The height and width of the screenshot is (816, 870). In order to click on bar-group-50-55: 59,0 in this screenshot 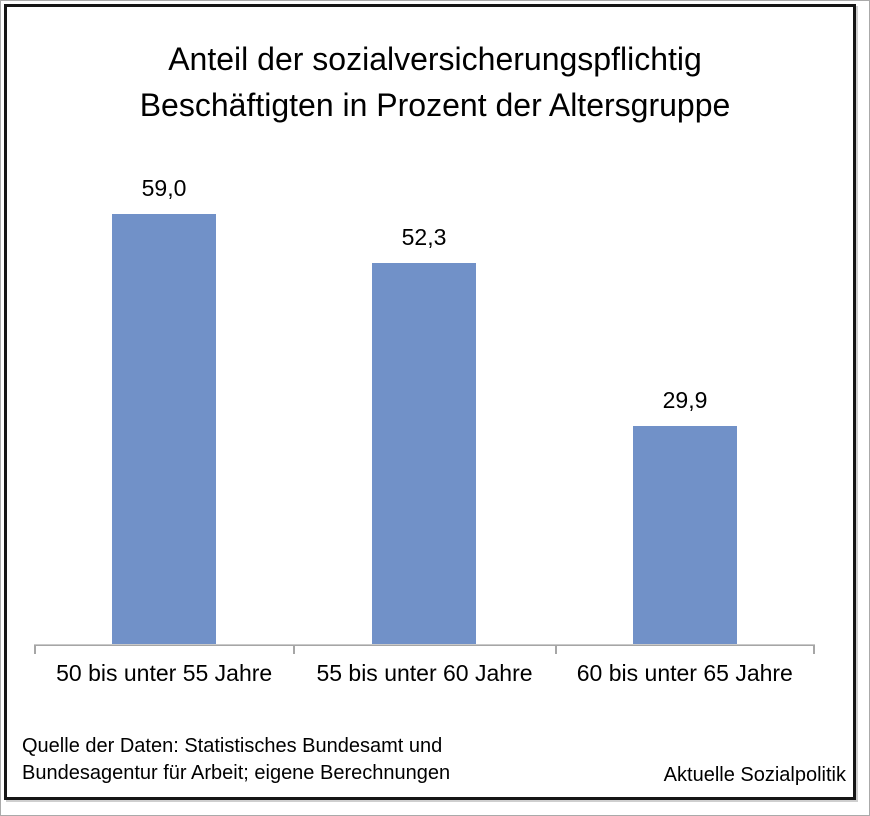, I will do `click(164, 410)`.